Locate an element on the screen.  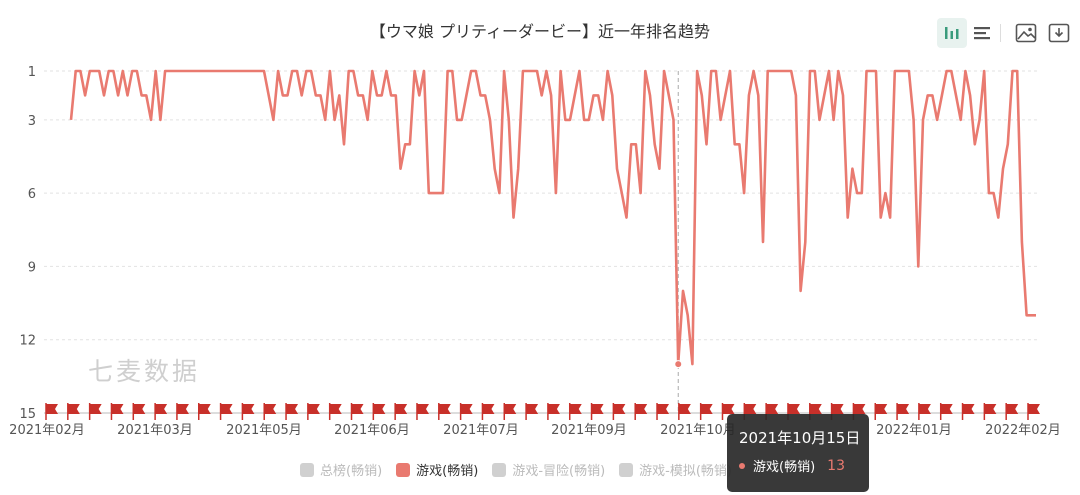
y-tick-label: 12 is located at coordinates (27, 341).